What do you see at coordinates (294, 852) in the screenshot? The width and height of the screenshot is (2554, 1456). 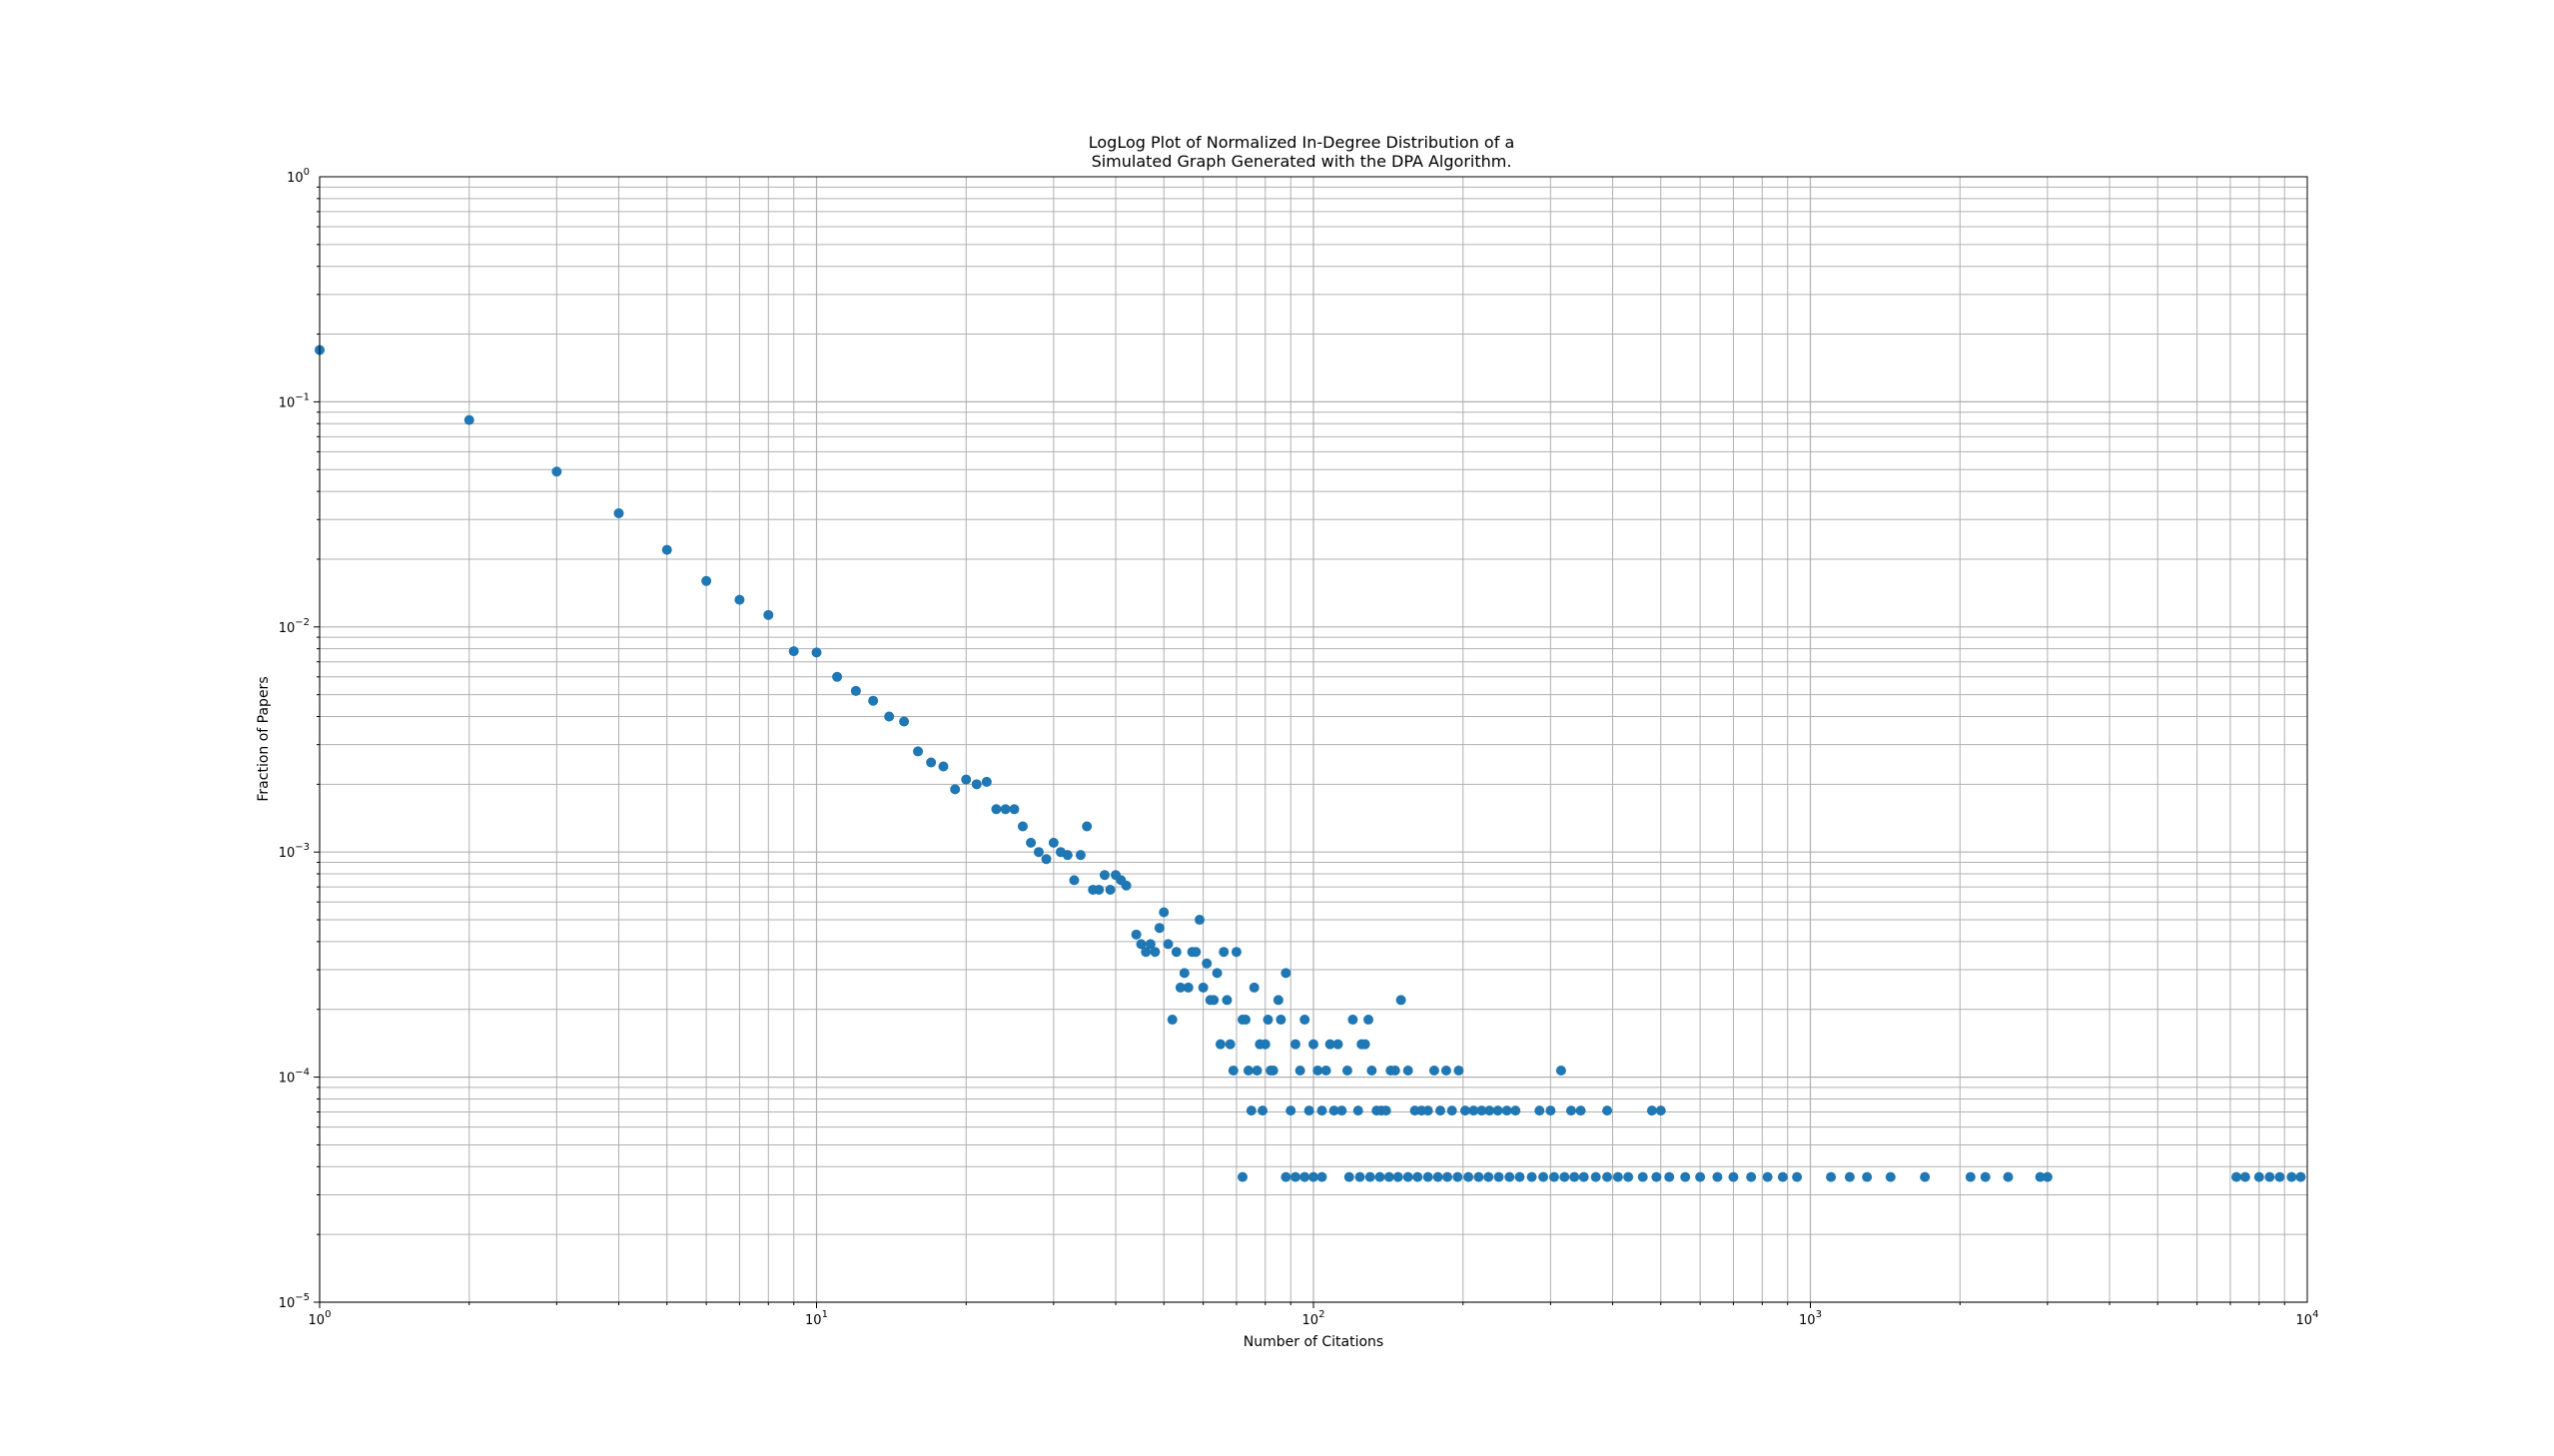 I see `y-tick-label: 10⁻³` at bounding box center [294, 852].